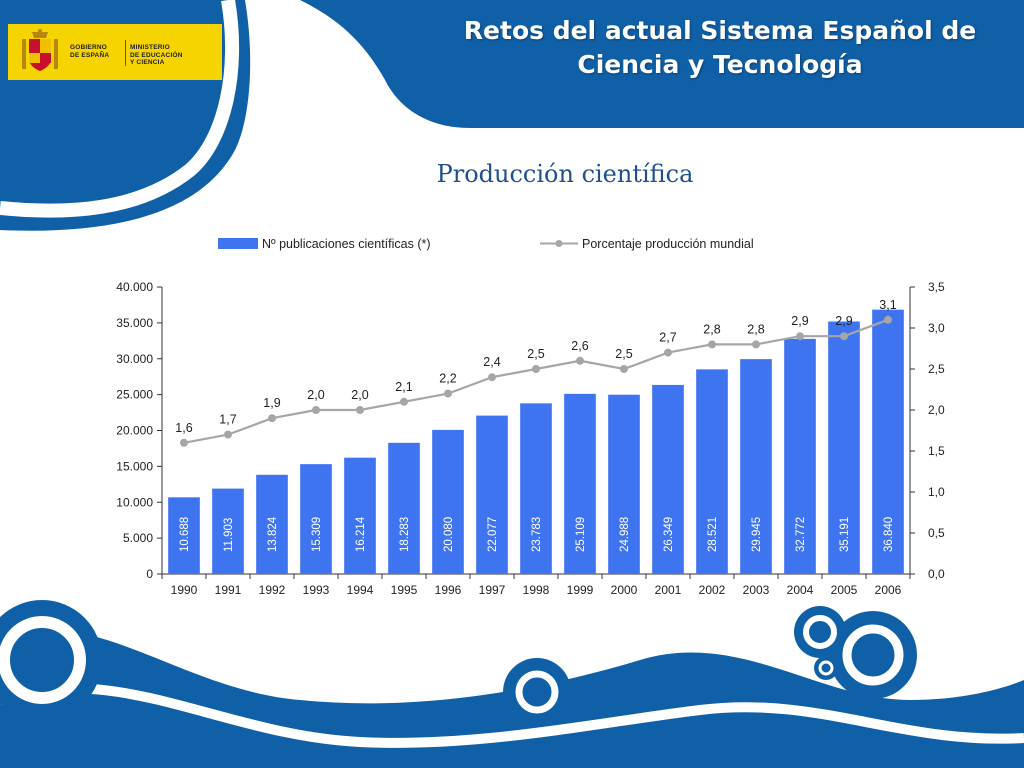  I want to click on y-right-tick-label: 0,0, so click(936, 574).